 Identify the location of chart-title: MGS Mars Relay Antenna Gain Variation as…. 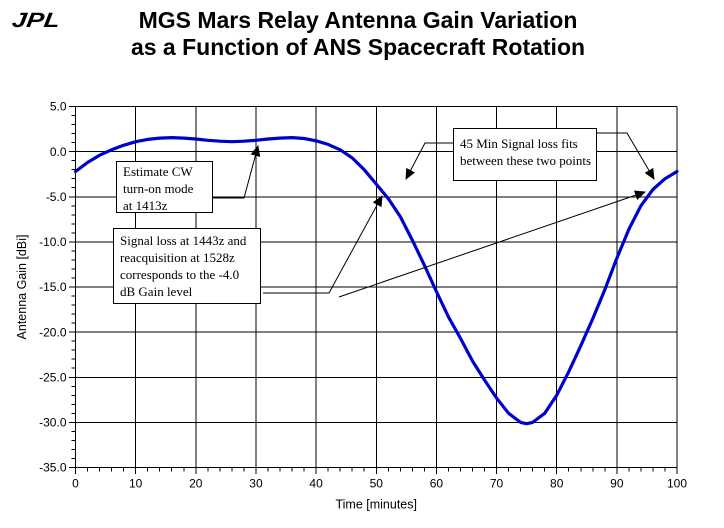
(358, 34).